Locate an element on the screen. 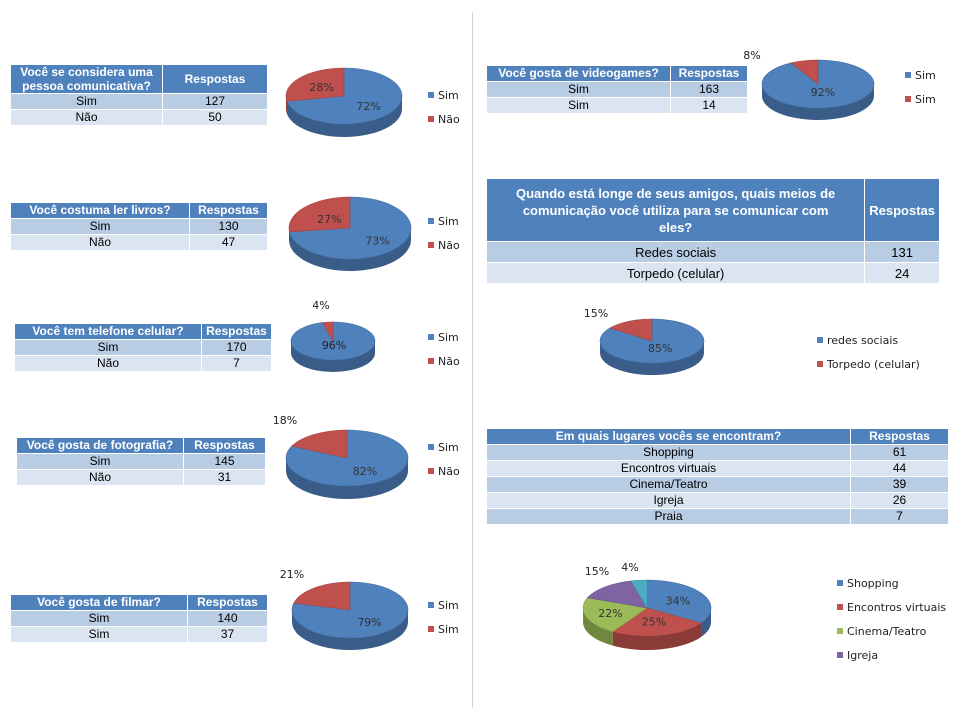  answer-count: 130 is located at coordinates (228, 226).